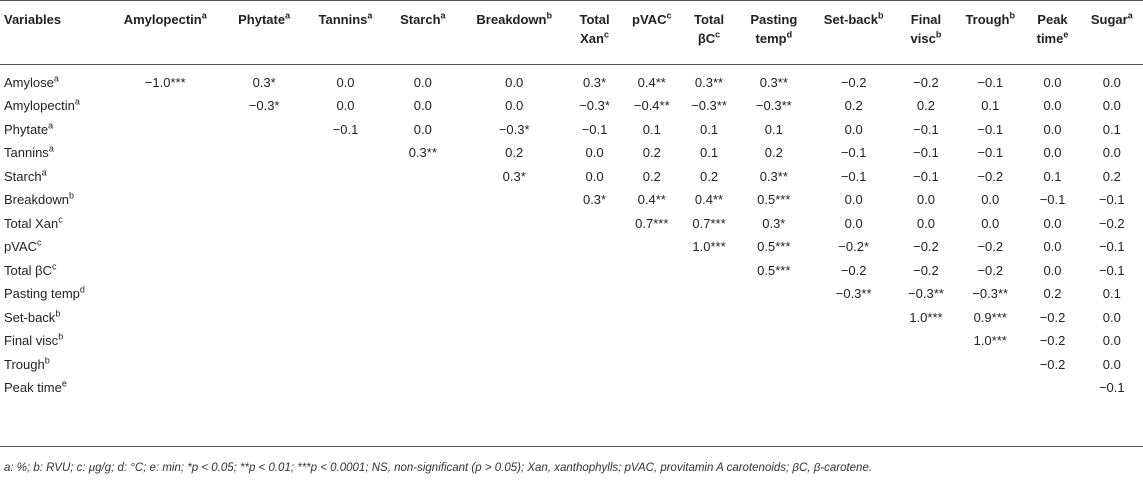 The height and width of the screenshot is (486, 1143). Describe the element at coordinates (881, 15) in the screenshot. I see `footnote-marker: b` at that location.